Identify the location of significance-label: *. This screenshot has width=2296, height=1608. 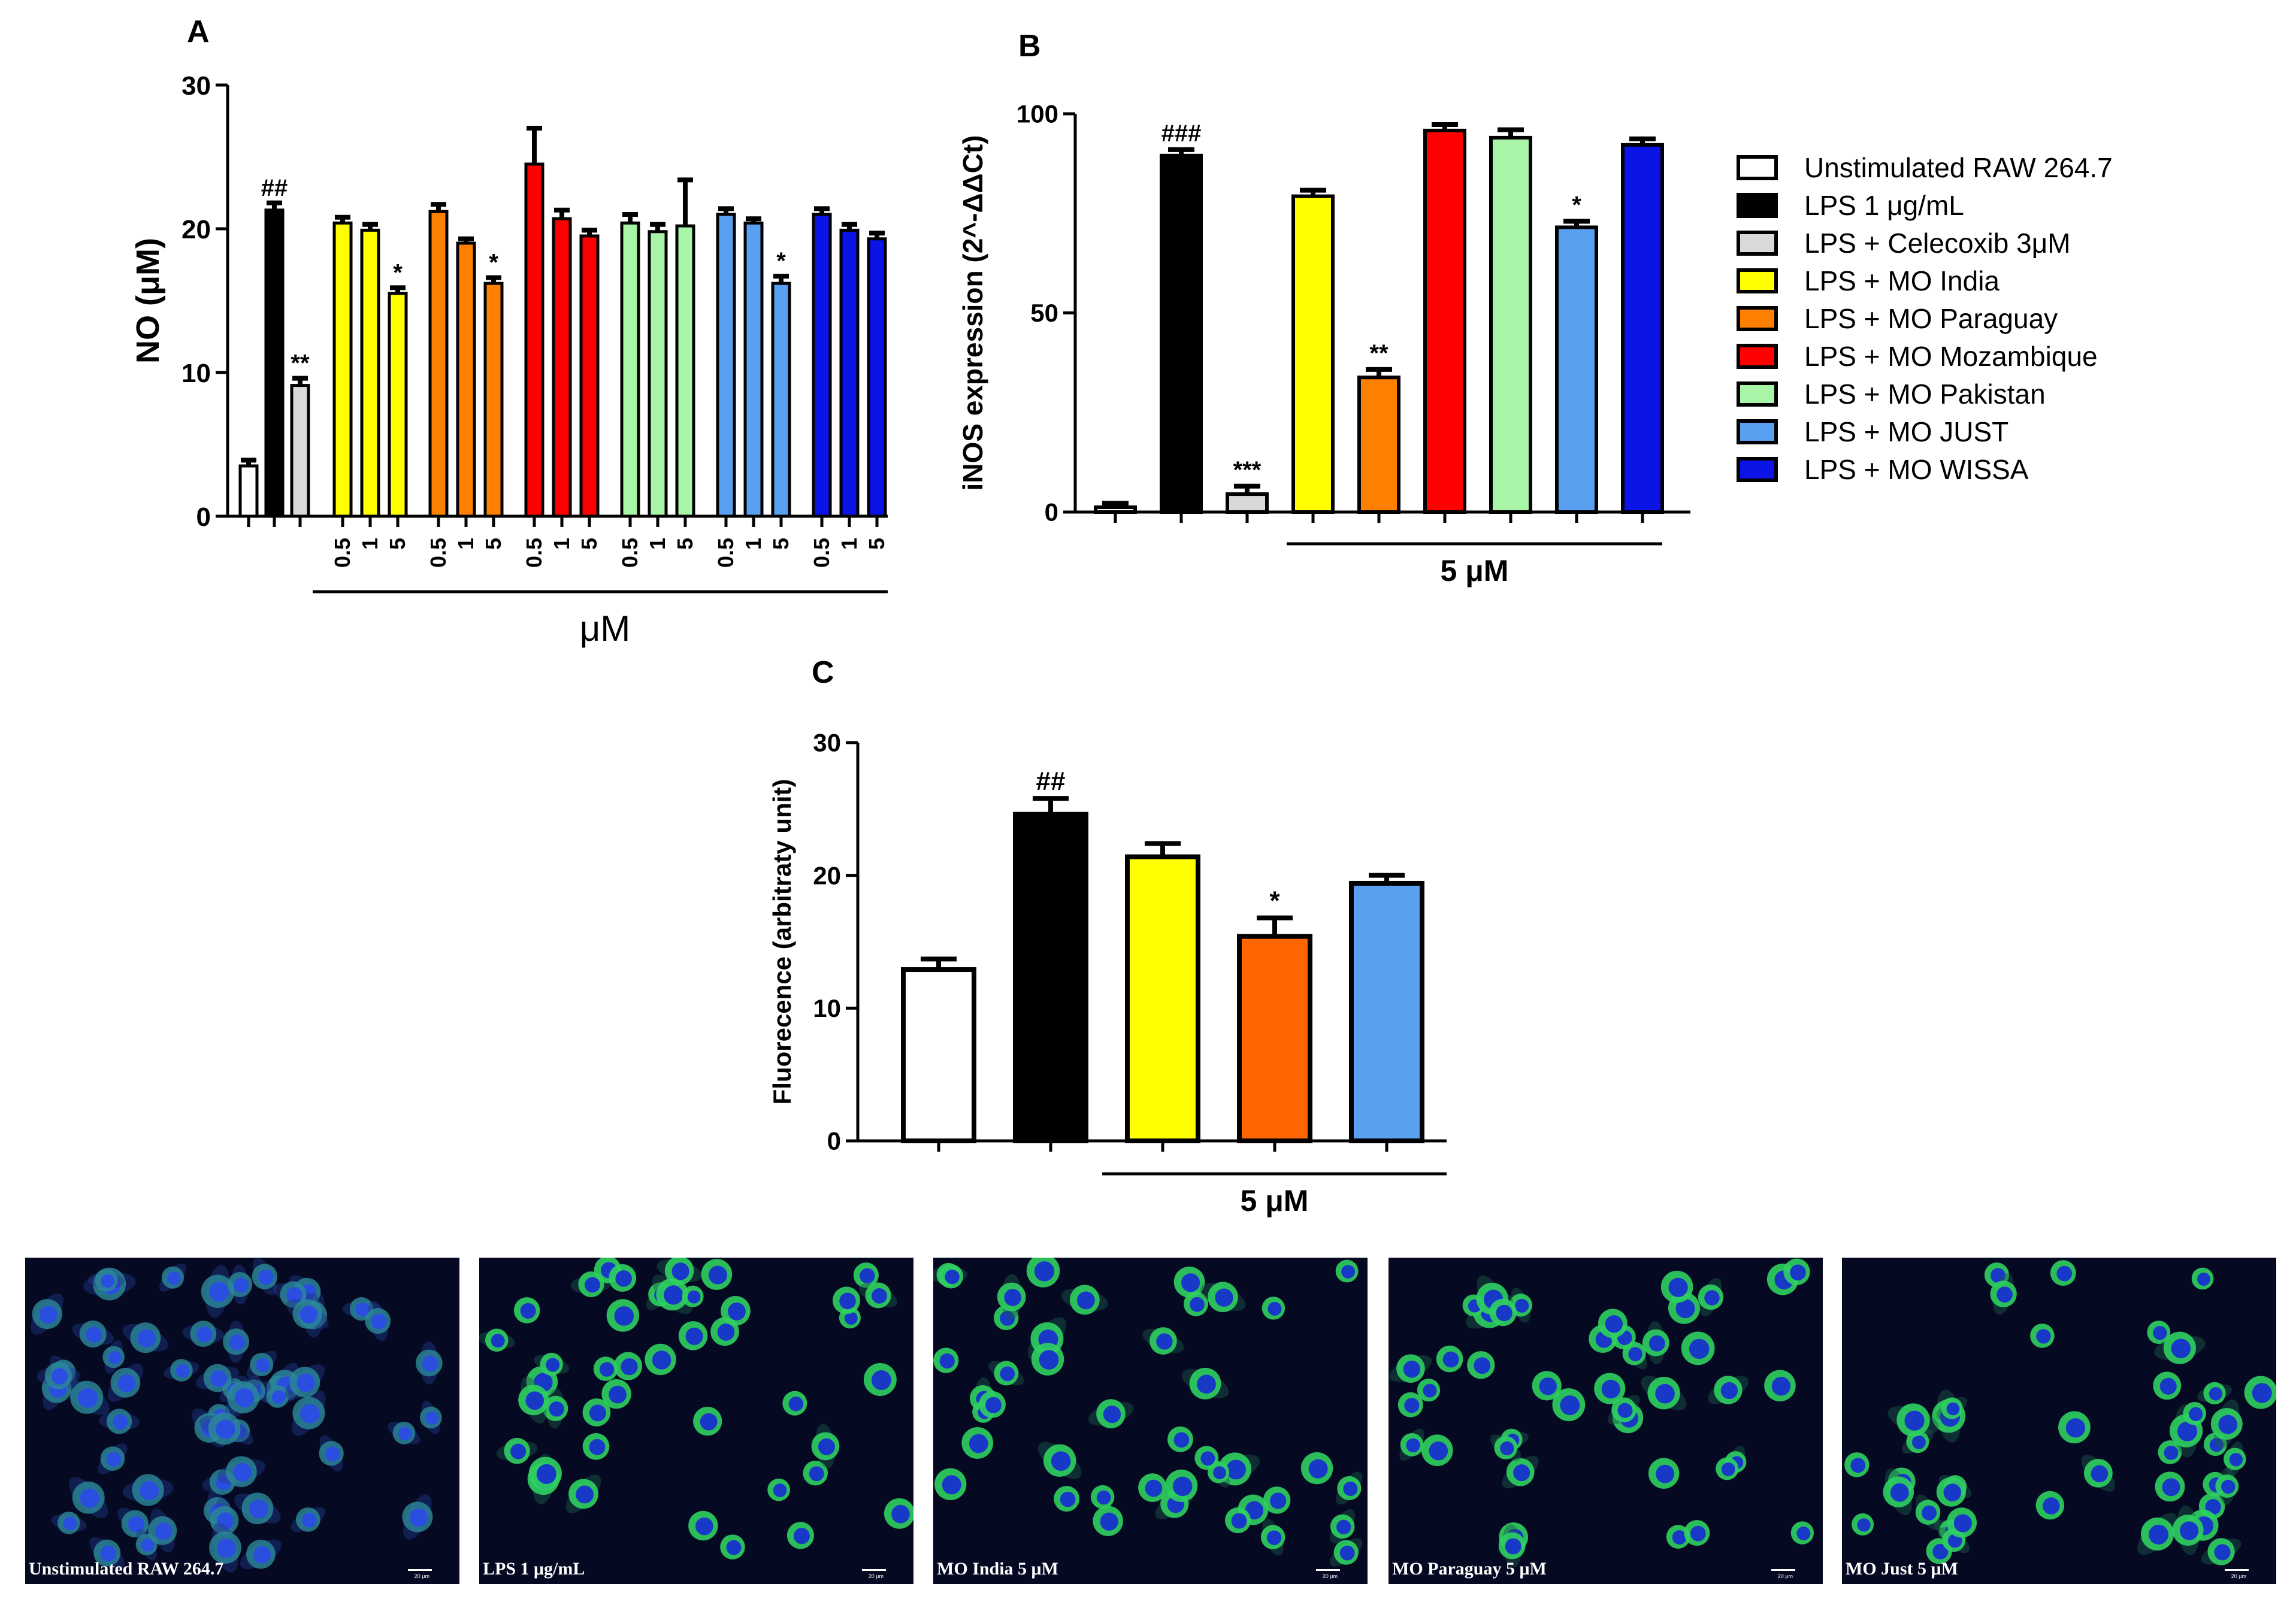
(781, 261).